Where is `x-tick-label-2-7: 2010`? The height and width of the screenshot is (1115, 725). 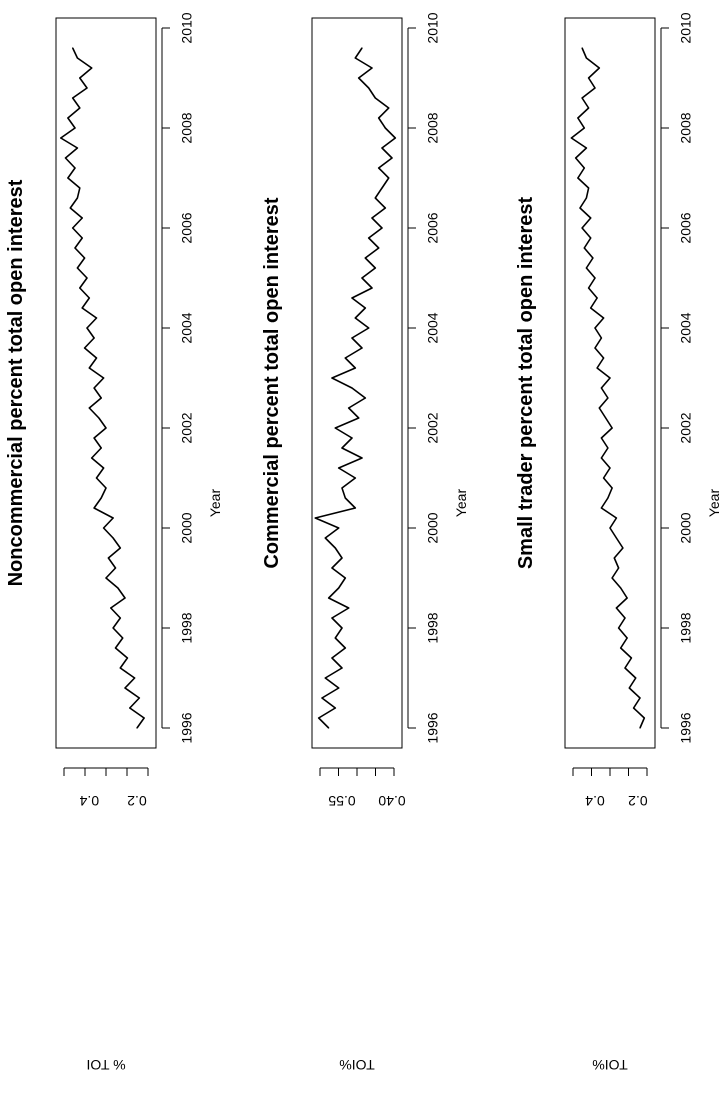
x-tick-label-2-7: 2010 is located at coordinates (433, 27).